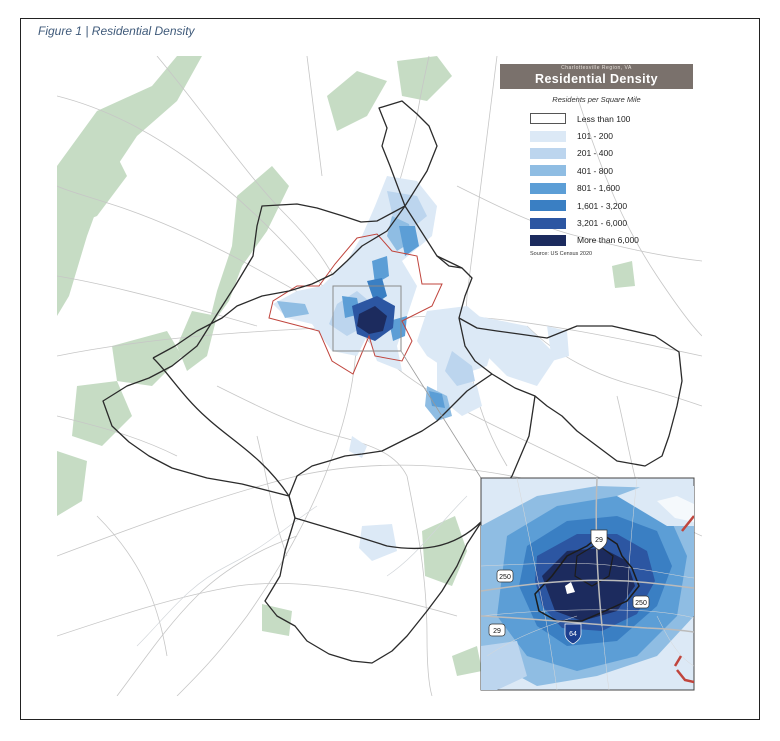  Describe the element at coordinates (596, 99) in the screenshot. I see `legend-subtitle: Residents per Square Mile` at that location.